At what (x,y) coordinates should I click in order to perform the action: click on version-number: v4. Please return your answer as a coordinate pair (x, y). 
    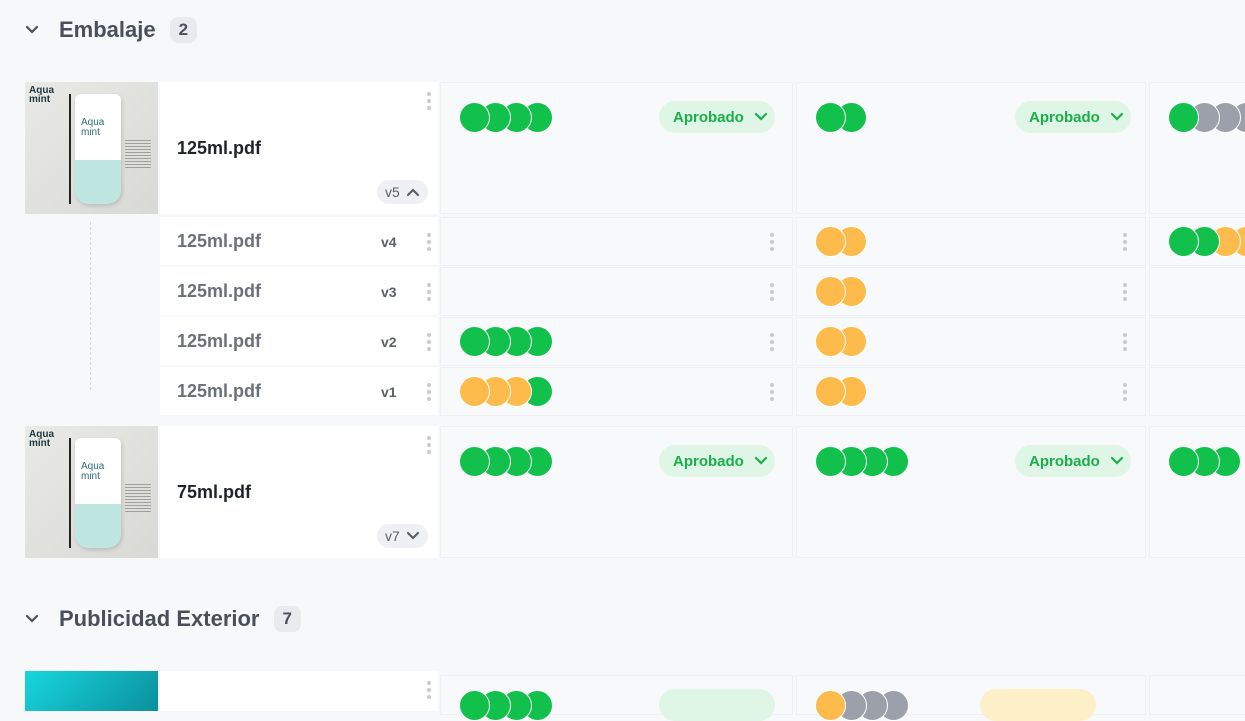
    Looking at the image, I should click on (389, 242).